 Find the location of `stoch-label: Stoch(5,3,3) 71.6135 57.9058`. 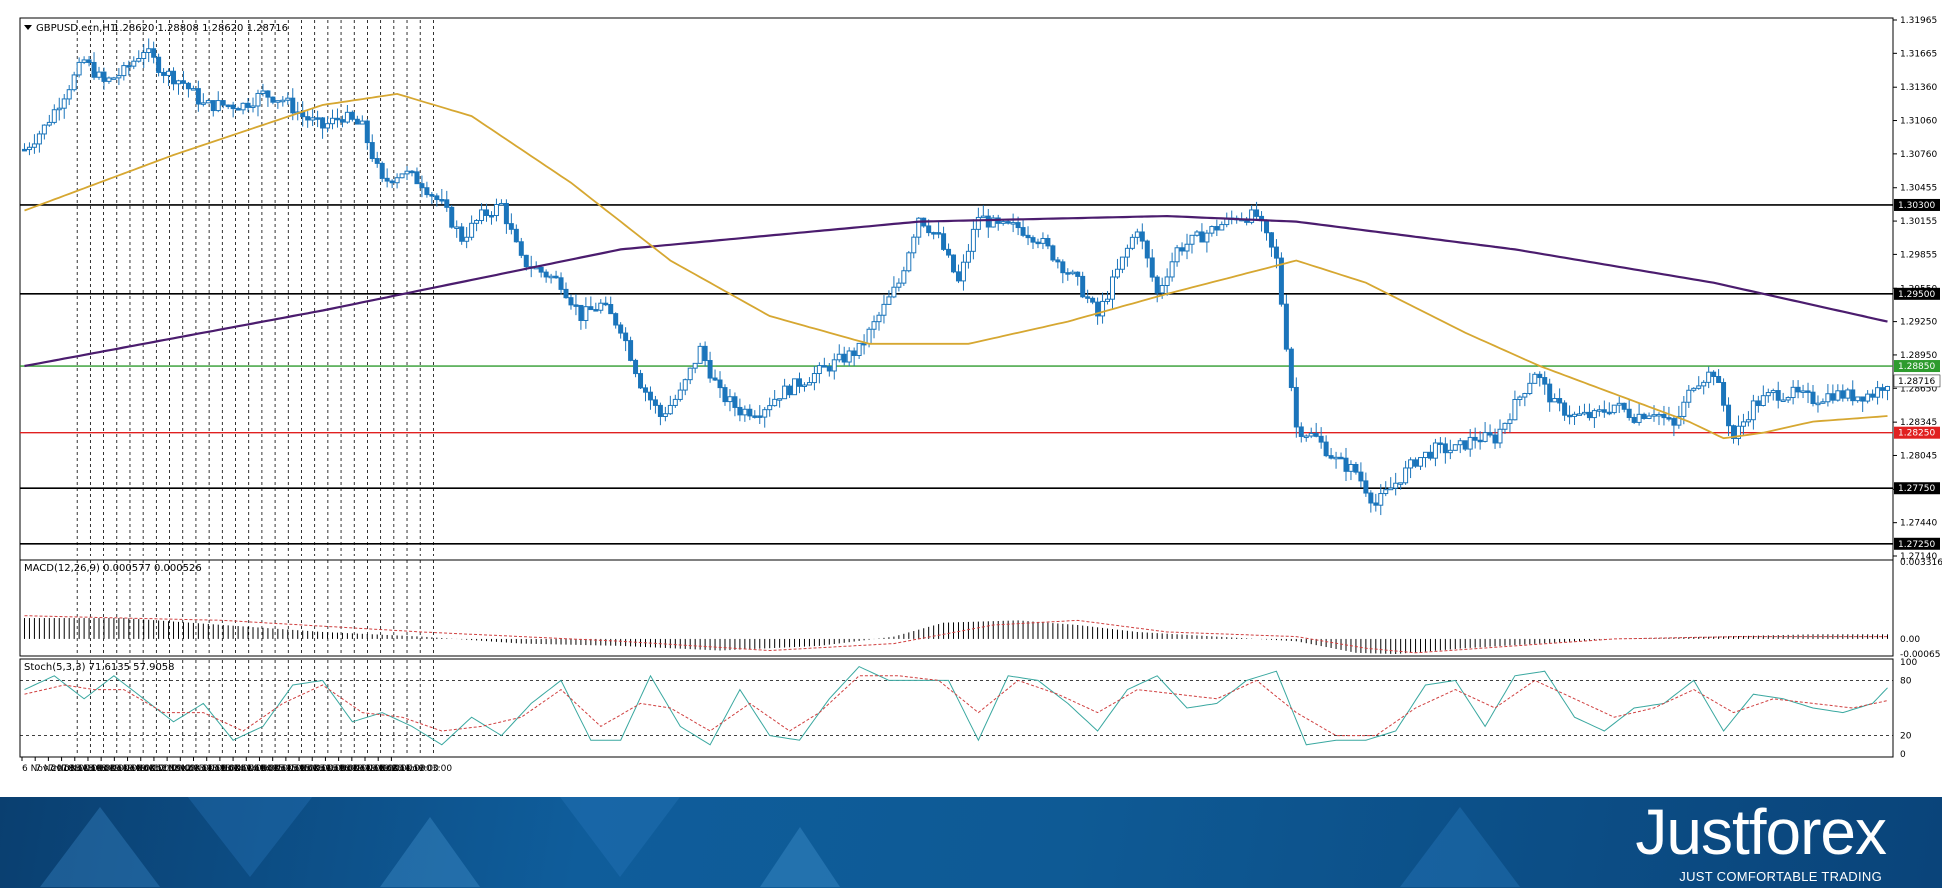

stoch-label: Stoch(5,3,3) 71.6135 57.9058 is located at coordinates (99, 667).